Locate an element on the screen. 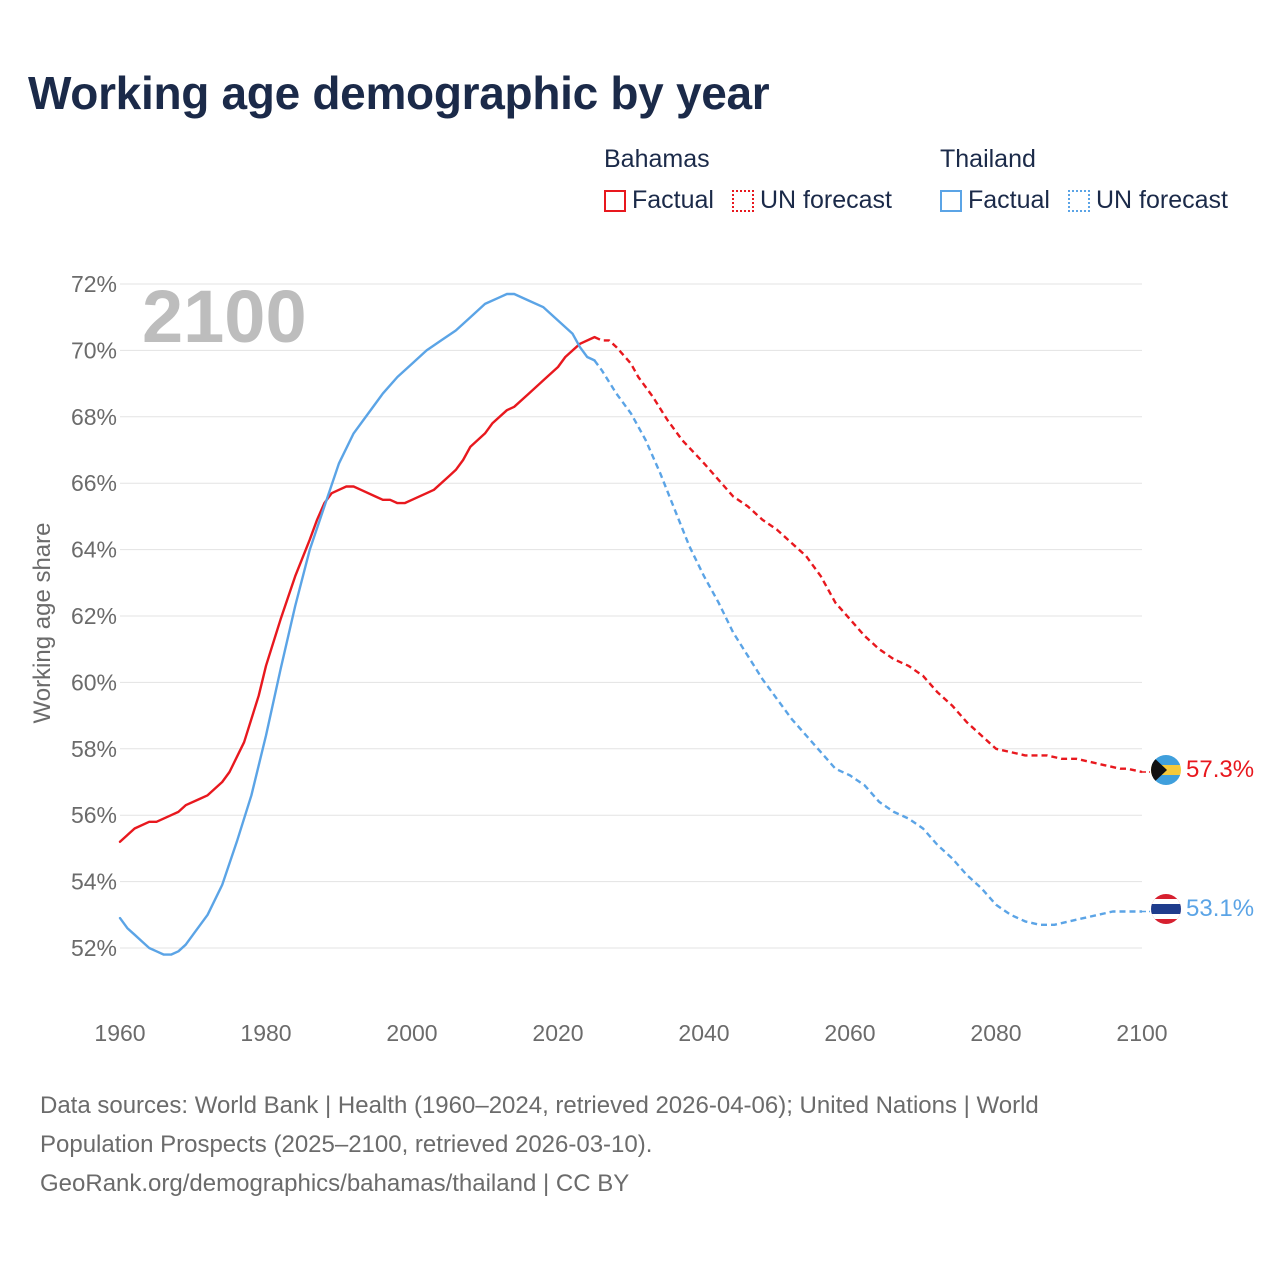 The width and height of the screenshot is (1280, 1280). x-tick-label: 1980 is located at coordinates (265, 1033).